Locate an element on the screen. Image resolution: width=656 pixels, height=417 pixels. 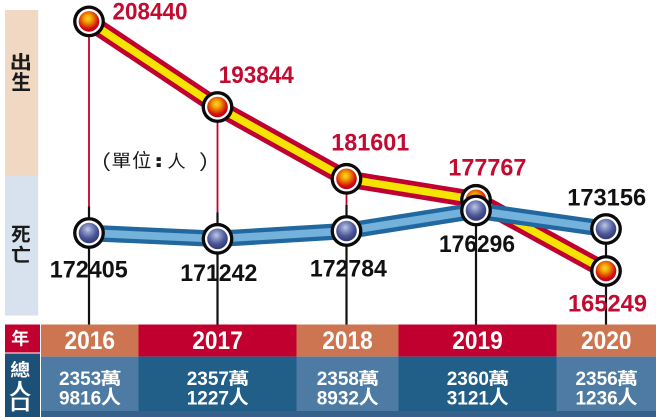
svg-text: 208440 is located at coordinates (150, 12).